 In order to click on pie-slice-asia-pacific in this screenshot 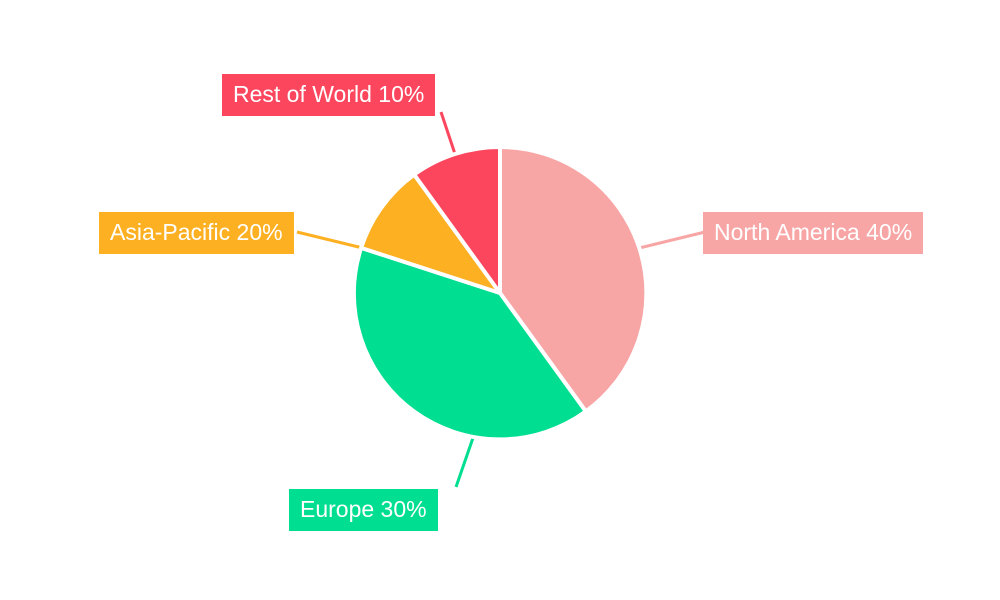, I will do `click(430, 233)`.